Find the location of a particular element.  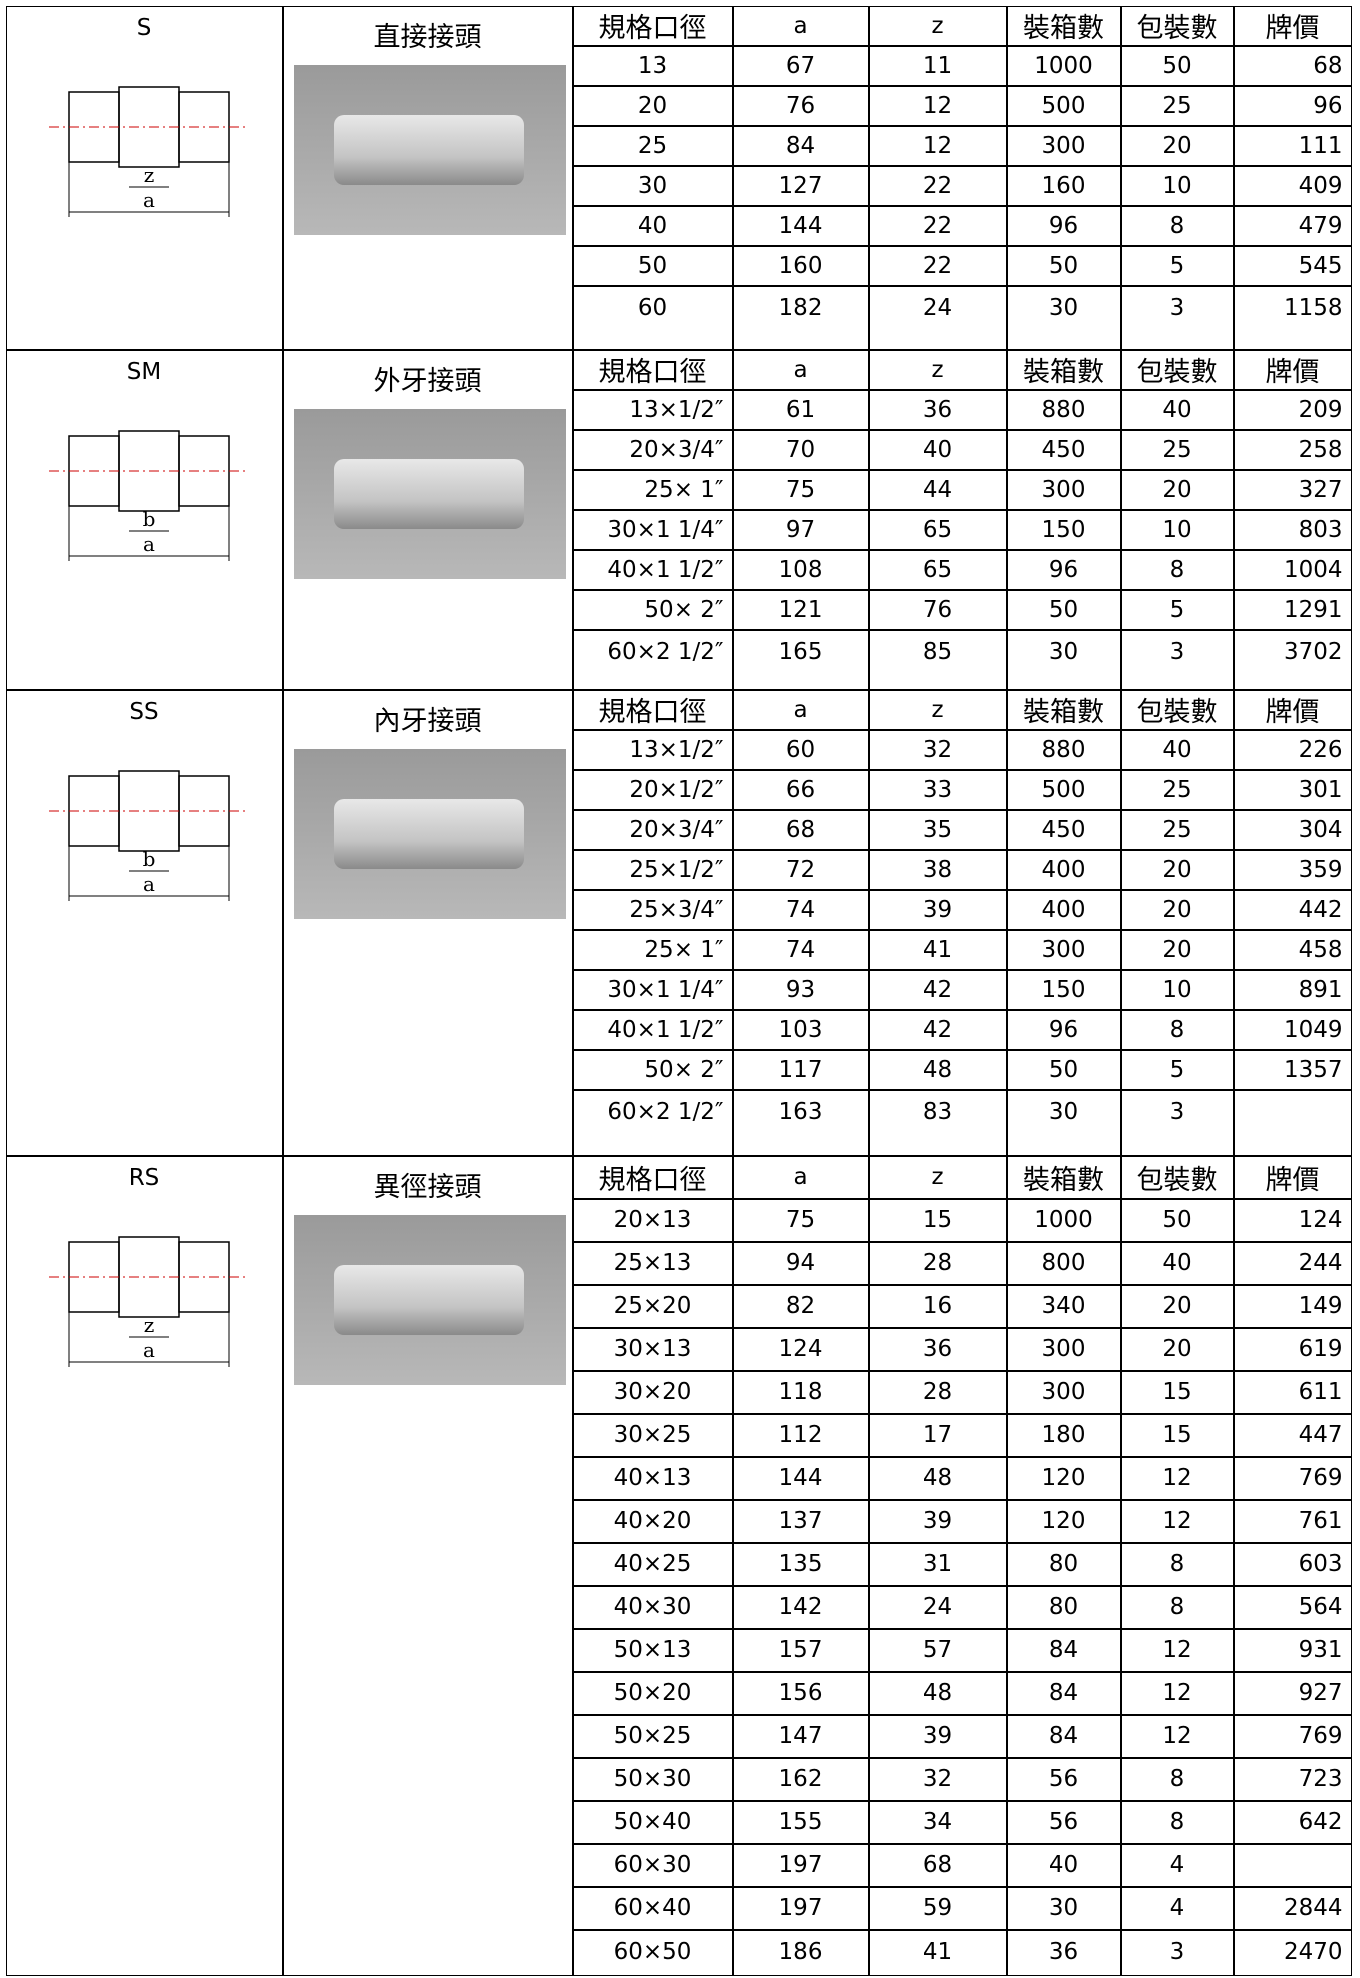

table-cell: 12 is located at coordinates (1177, 1521).